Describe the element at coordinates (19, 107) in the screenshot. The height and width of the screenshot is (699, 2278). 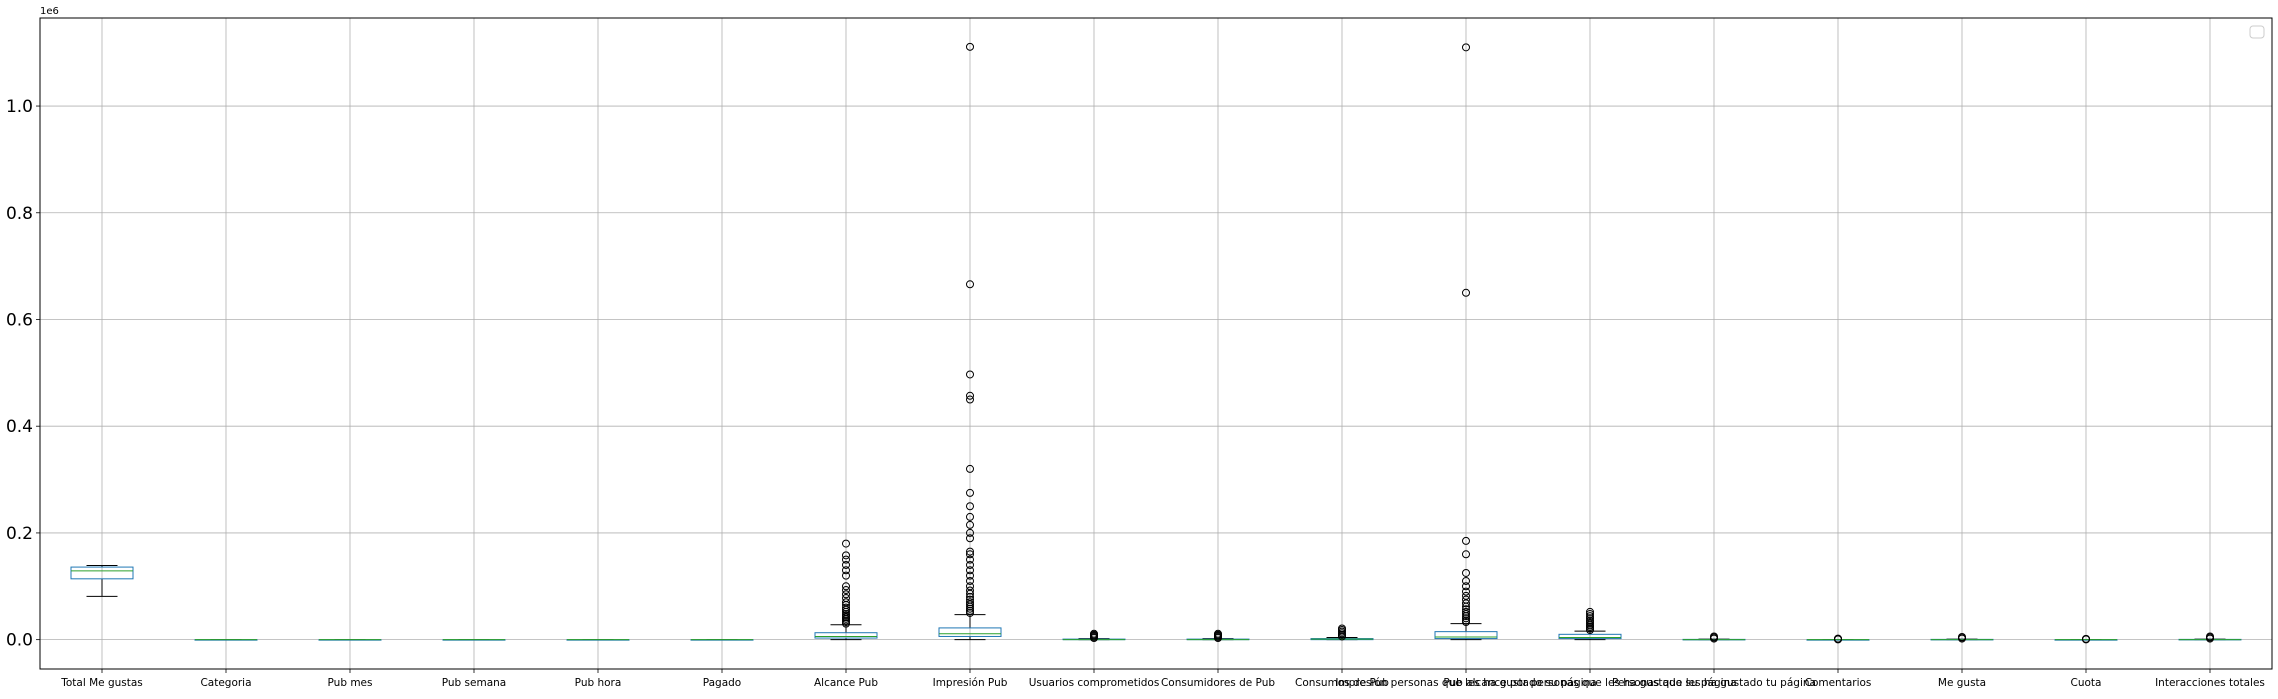
I see `y-tick-label: 1.0` at that location.